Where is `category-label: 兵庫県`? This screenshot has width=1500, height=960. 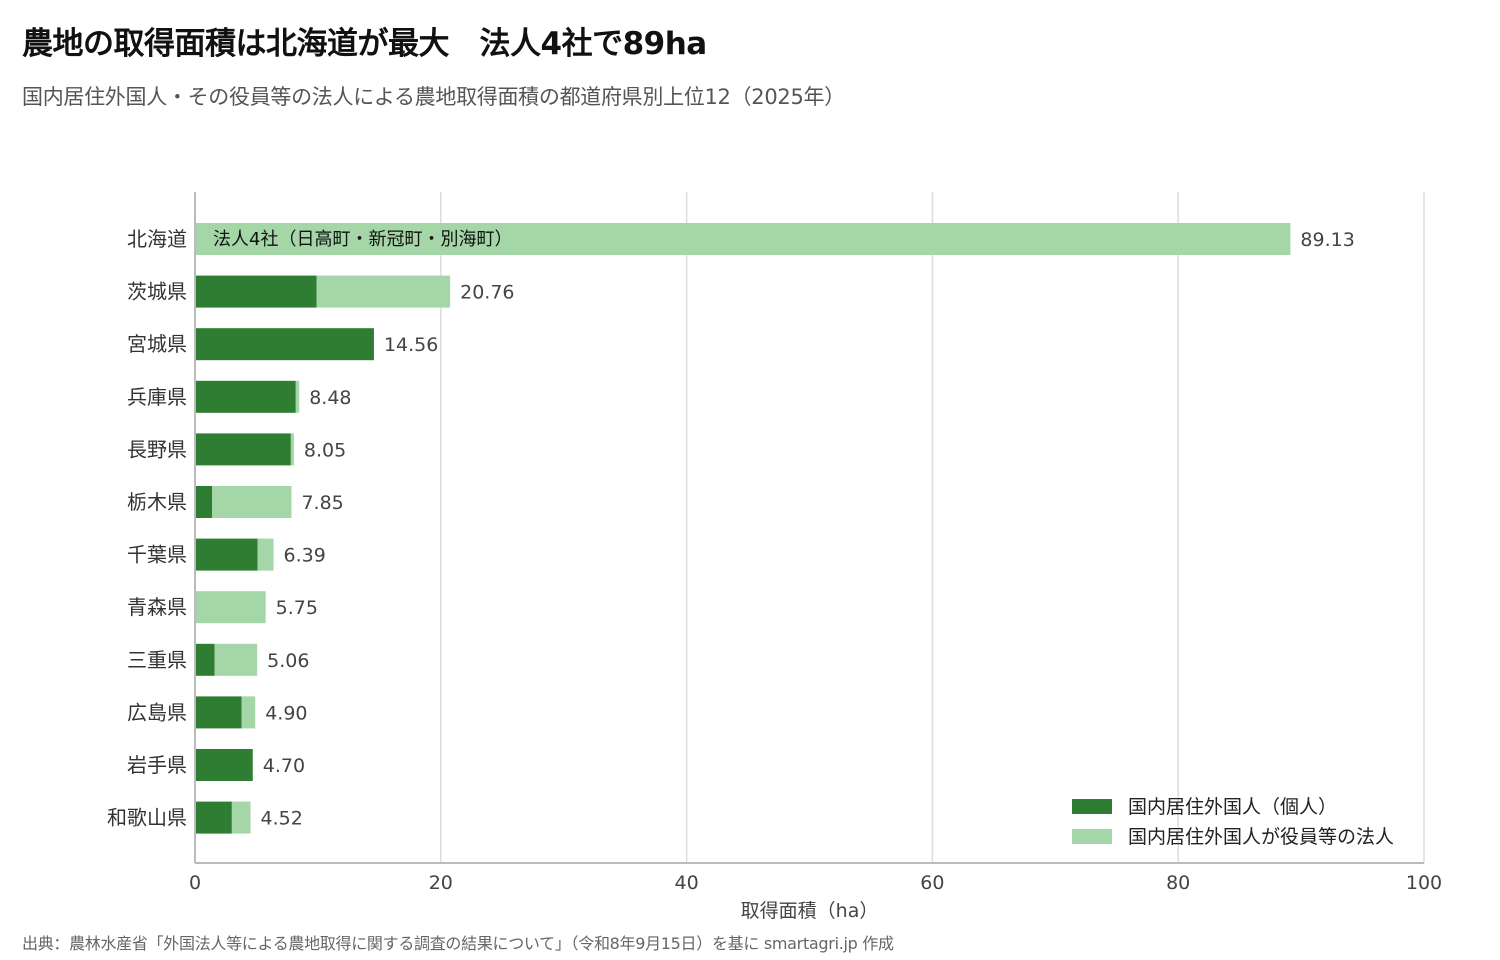
category-label: 兵庫県 is located at coordinates (157, 397).